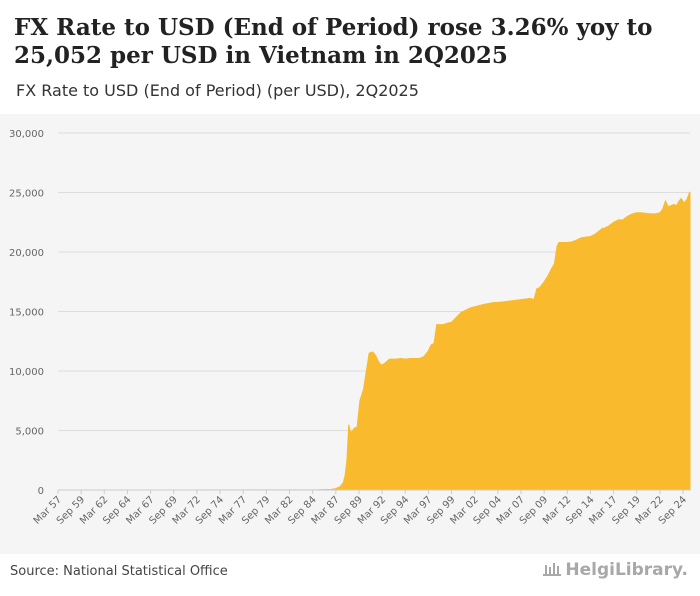 This screenshot has height=596, width=700. I want to click on y-tick-label: 15,000, so click(26, 313).